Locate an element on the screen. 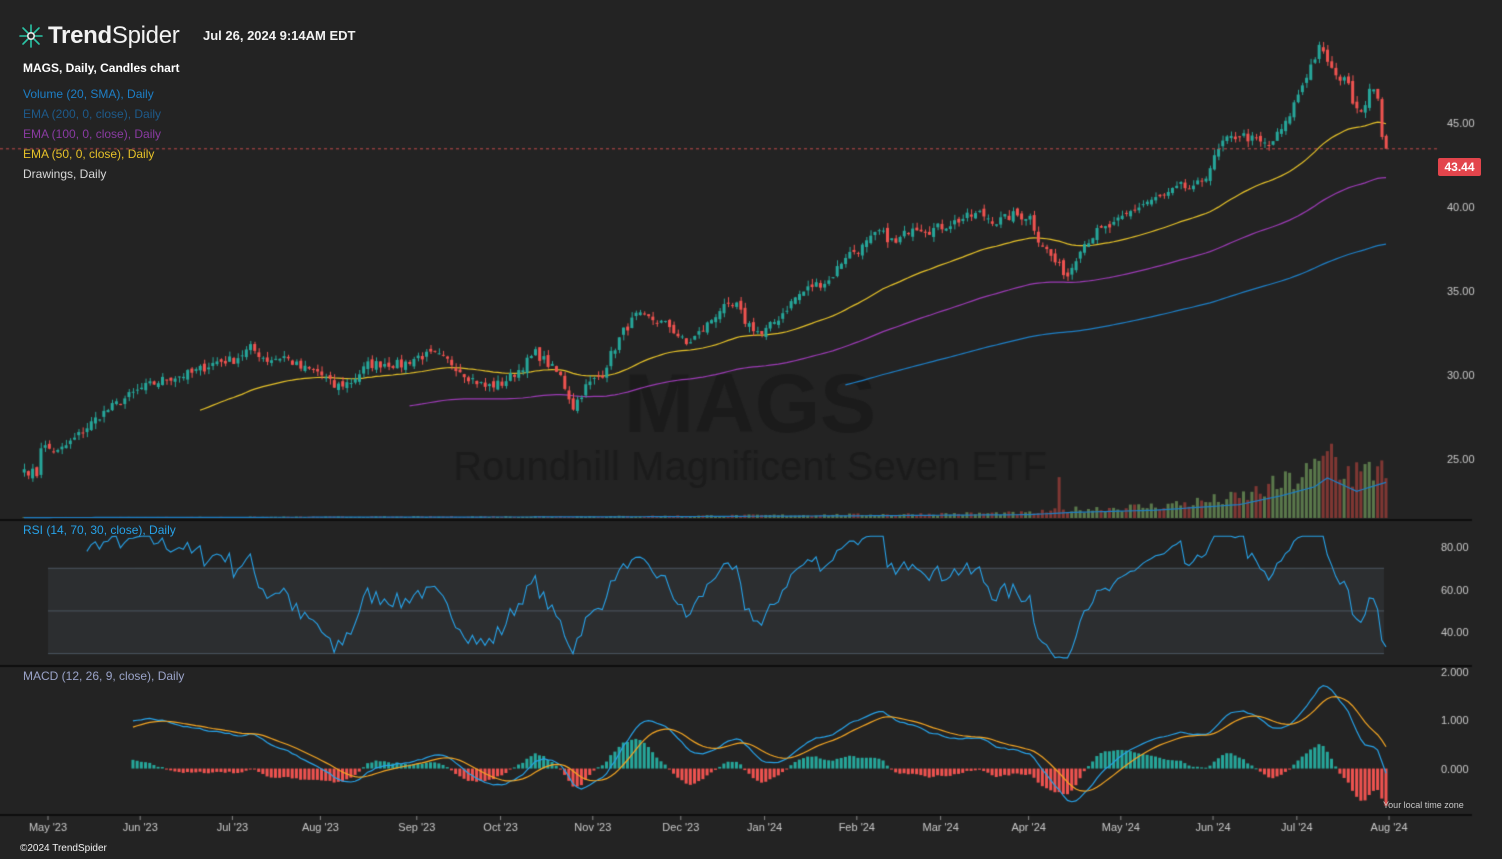 The image size is (1502, 859). brand-bold: Trend is located at coordinates (80, 35).